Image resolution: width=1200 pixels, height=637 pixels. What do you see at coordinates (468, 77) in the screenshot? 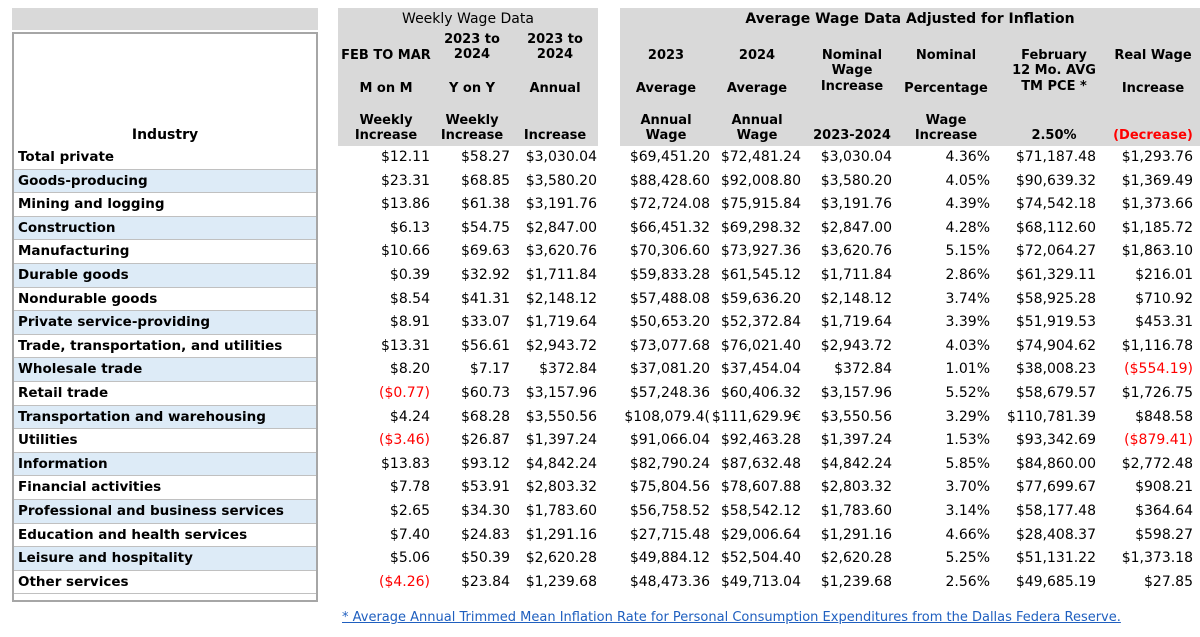
I see `header-bg-weekly` at bounding box center [468, 77].